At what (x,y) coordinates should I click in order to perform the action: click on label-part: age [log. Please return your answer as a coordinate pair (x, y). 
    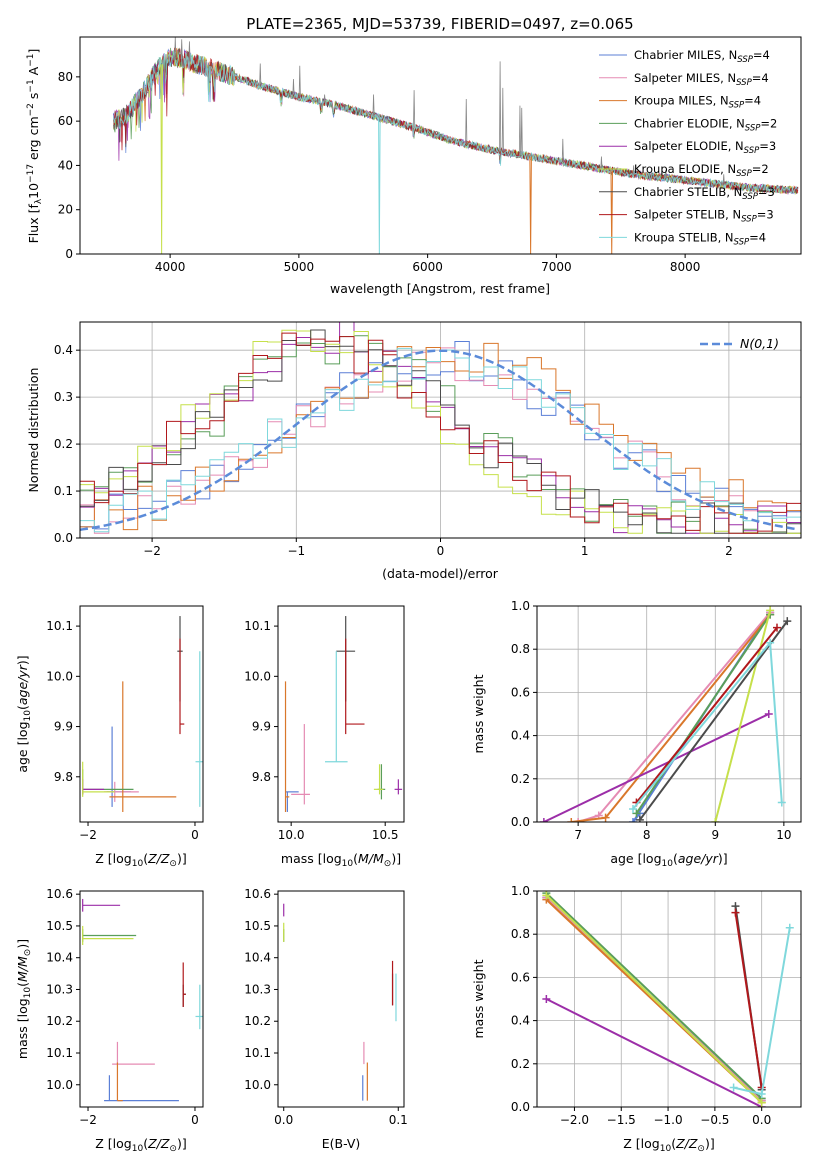
    Looking at the image, I should click on (22, 746).